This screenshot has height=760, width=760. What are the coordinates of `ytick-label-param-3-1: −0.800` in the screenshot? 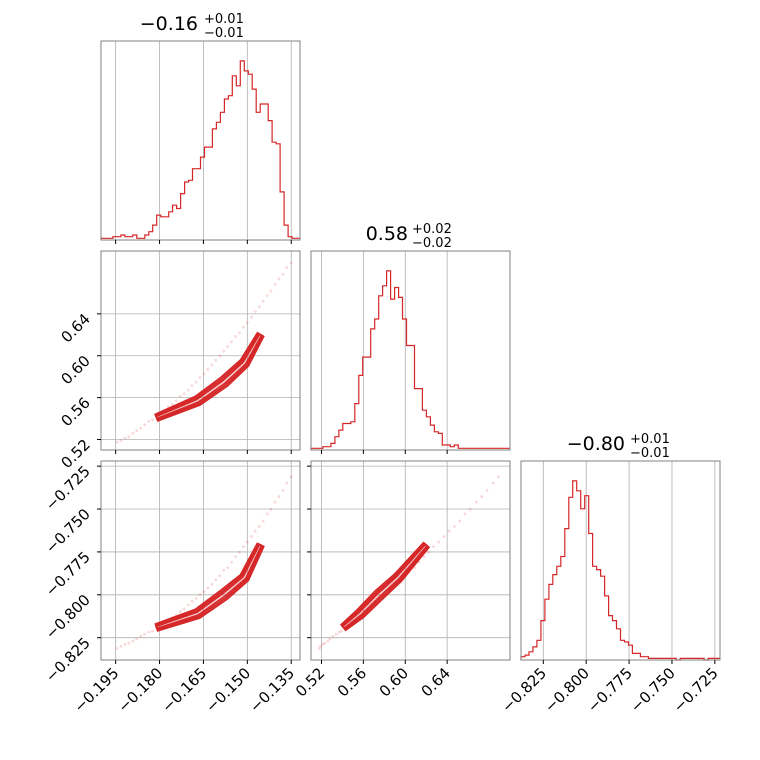 It's located at (68, 617).